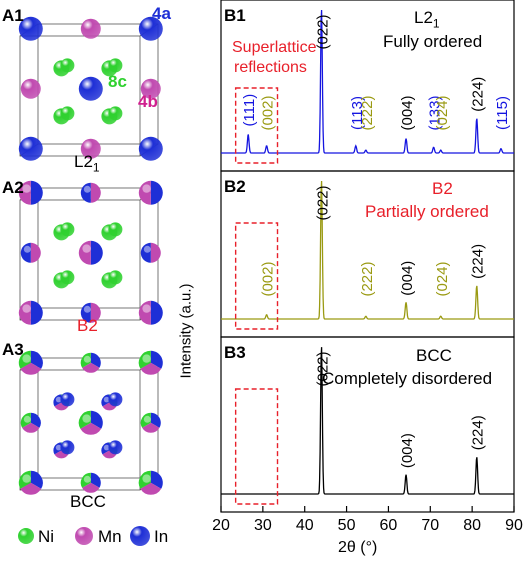 The width and height of the screenshot is (526, 561). What do you see at coordinates (442, 112) in the screenshot?
I see `peak-label-0-7: (024)` at bounding box center [442, 112].